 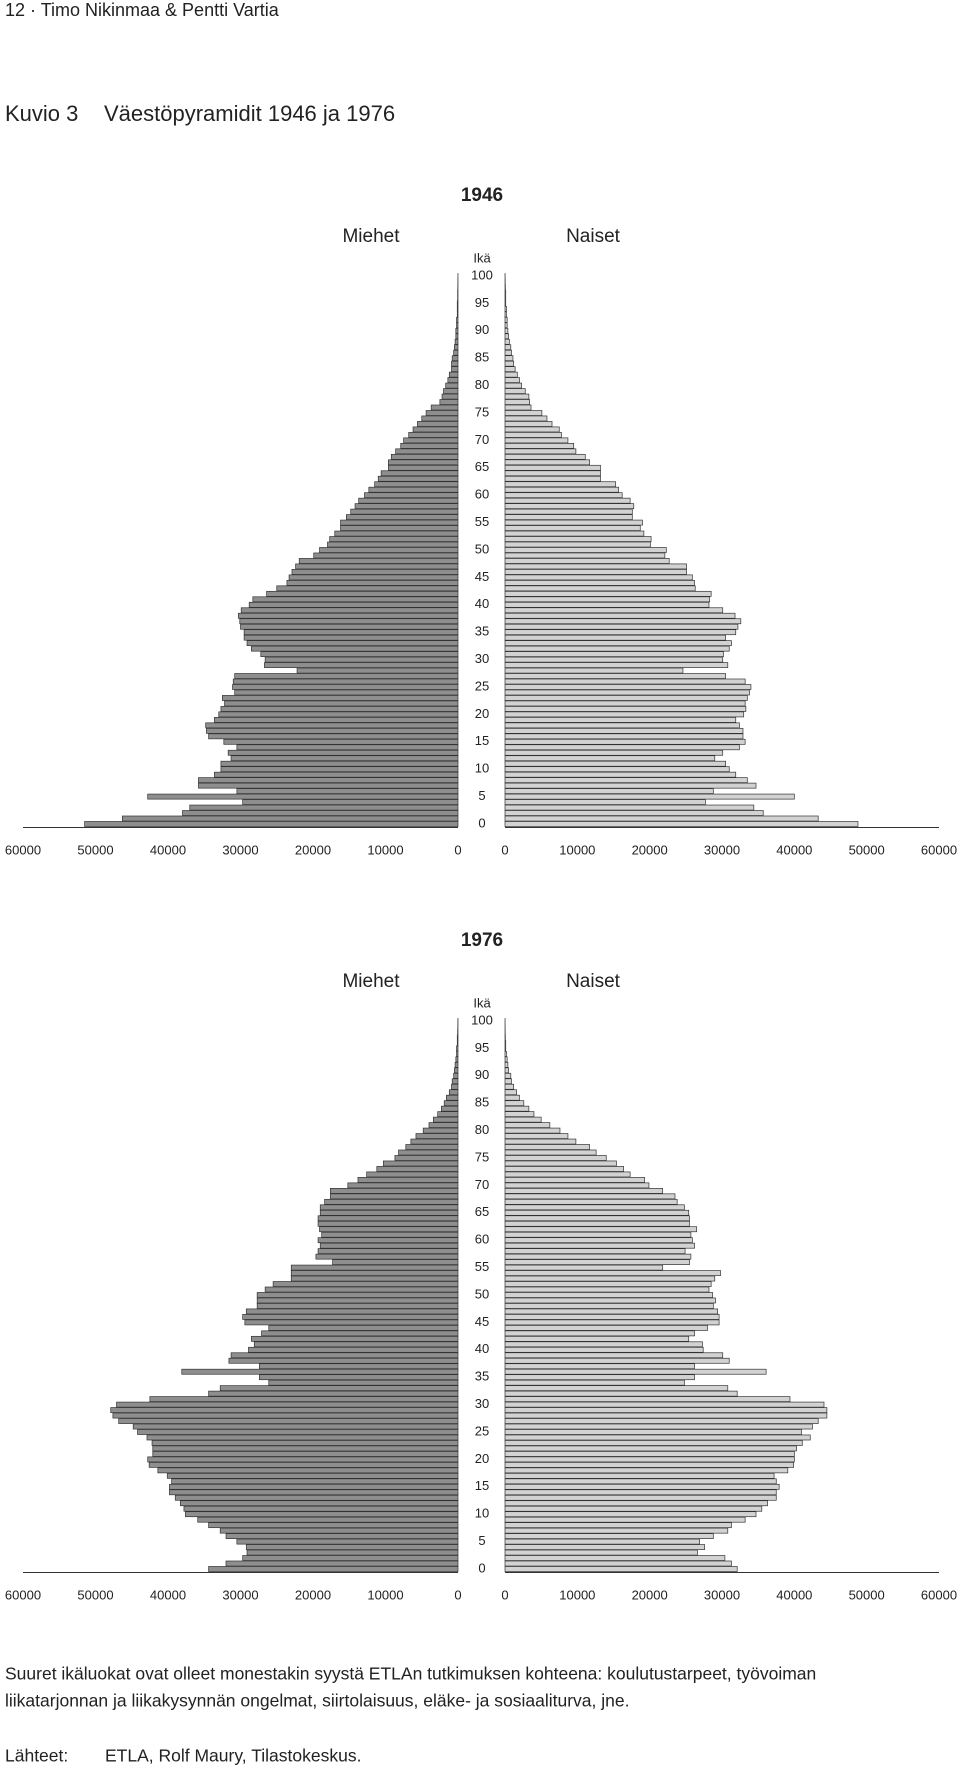 What do you see at coordinates (249, 113) in the screenshot?
I see `figure-title: Väestöpyramidit 1946 ja 1976` at bounding box center [249, 113].